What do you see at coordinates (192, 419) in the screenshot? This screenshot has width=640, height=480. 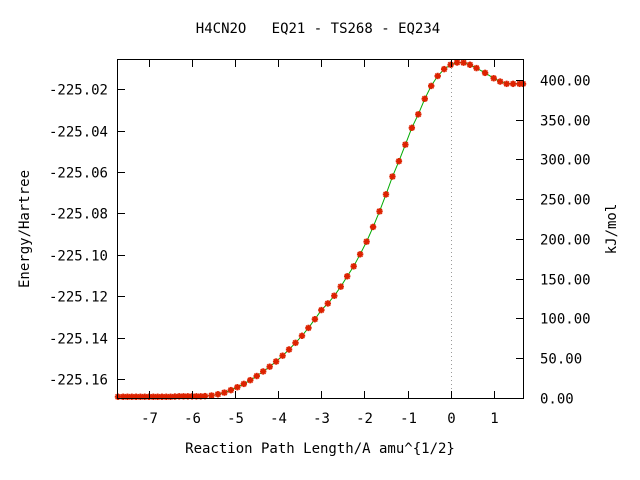 I see `x-tick-label: -6` at bounding box center [192, 419].